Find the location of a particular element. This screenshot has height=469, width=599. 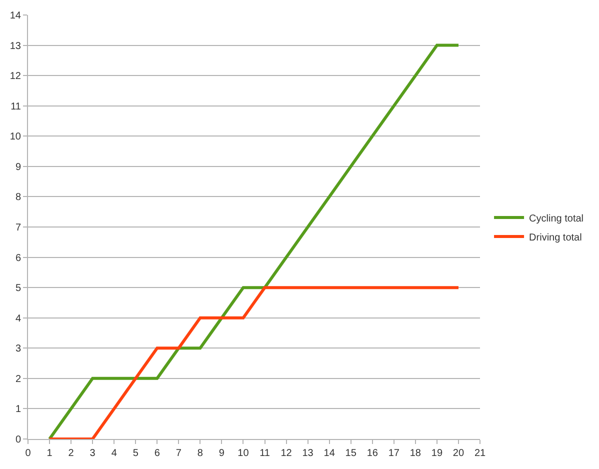

y-tick-label: 5 is located at coordinates (18, 288).